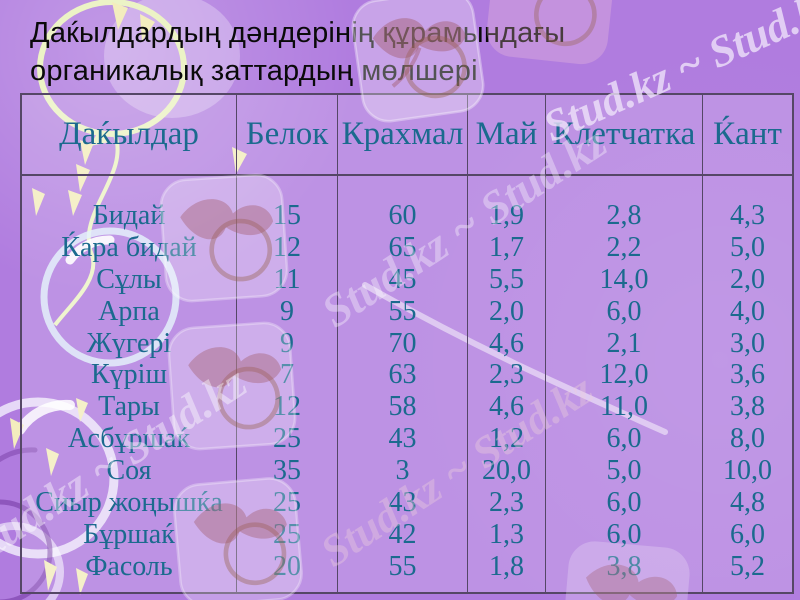 The width and height of the screenshot is (800, 600). What do you see at coordinates (287, 134) in the screenshot?
I see `header-protein: Белок` at bounding box center [287, 134].